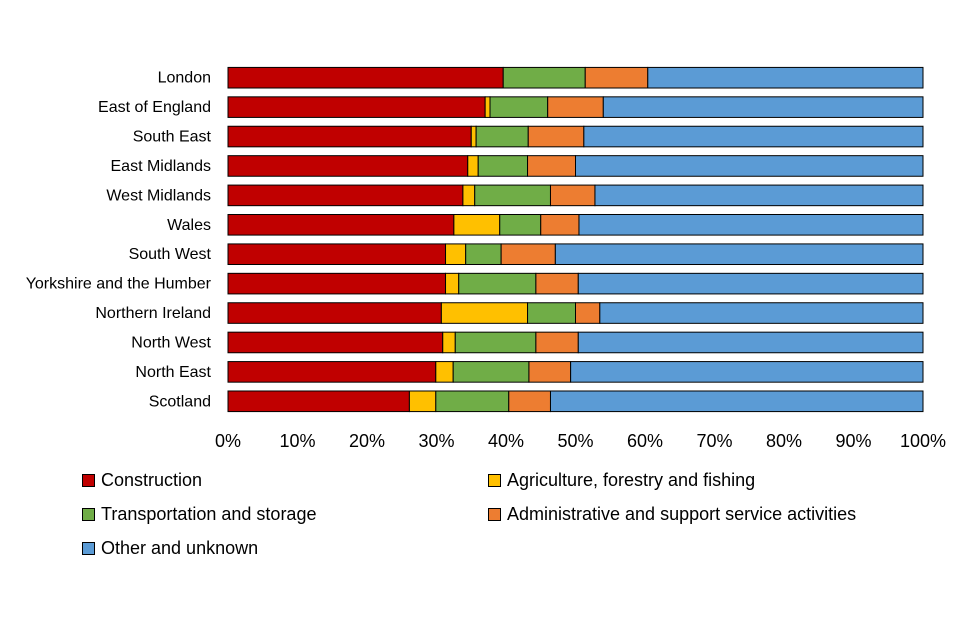 The height and width of the screenshot is (640, 960). I want to click on x-tick-label: 60%, so click(645, 441).